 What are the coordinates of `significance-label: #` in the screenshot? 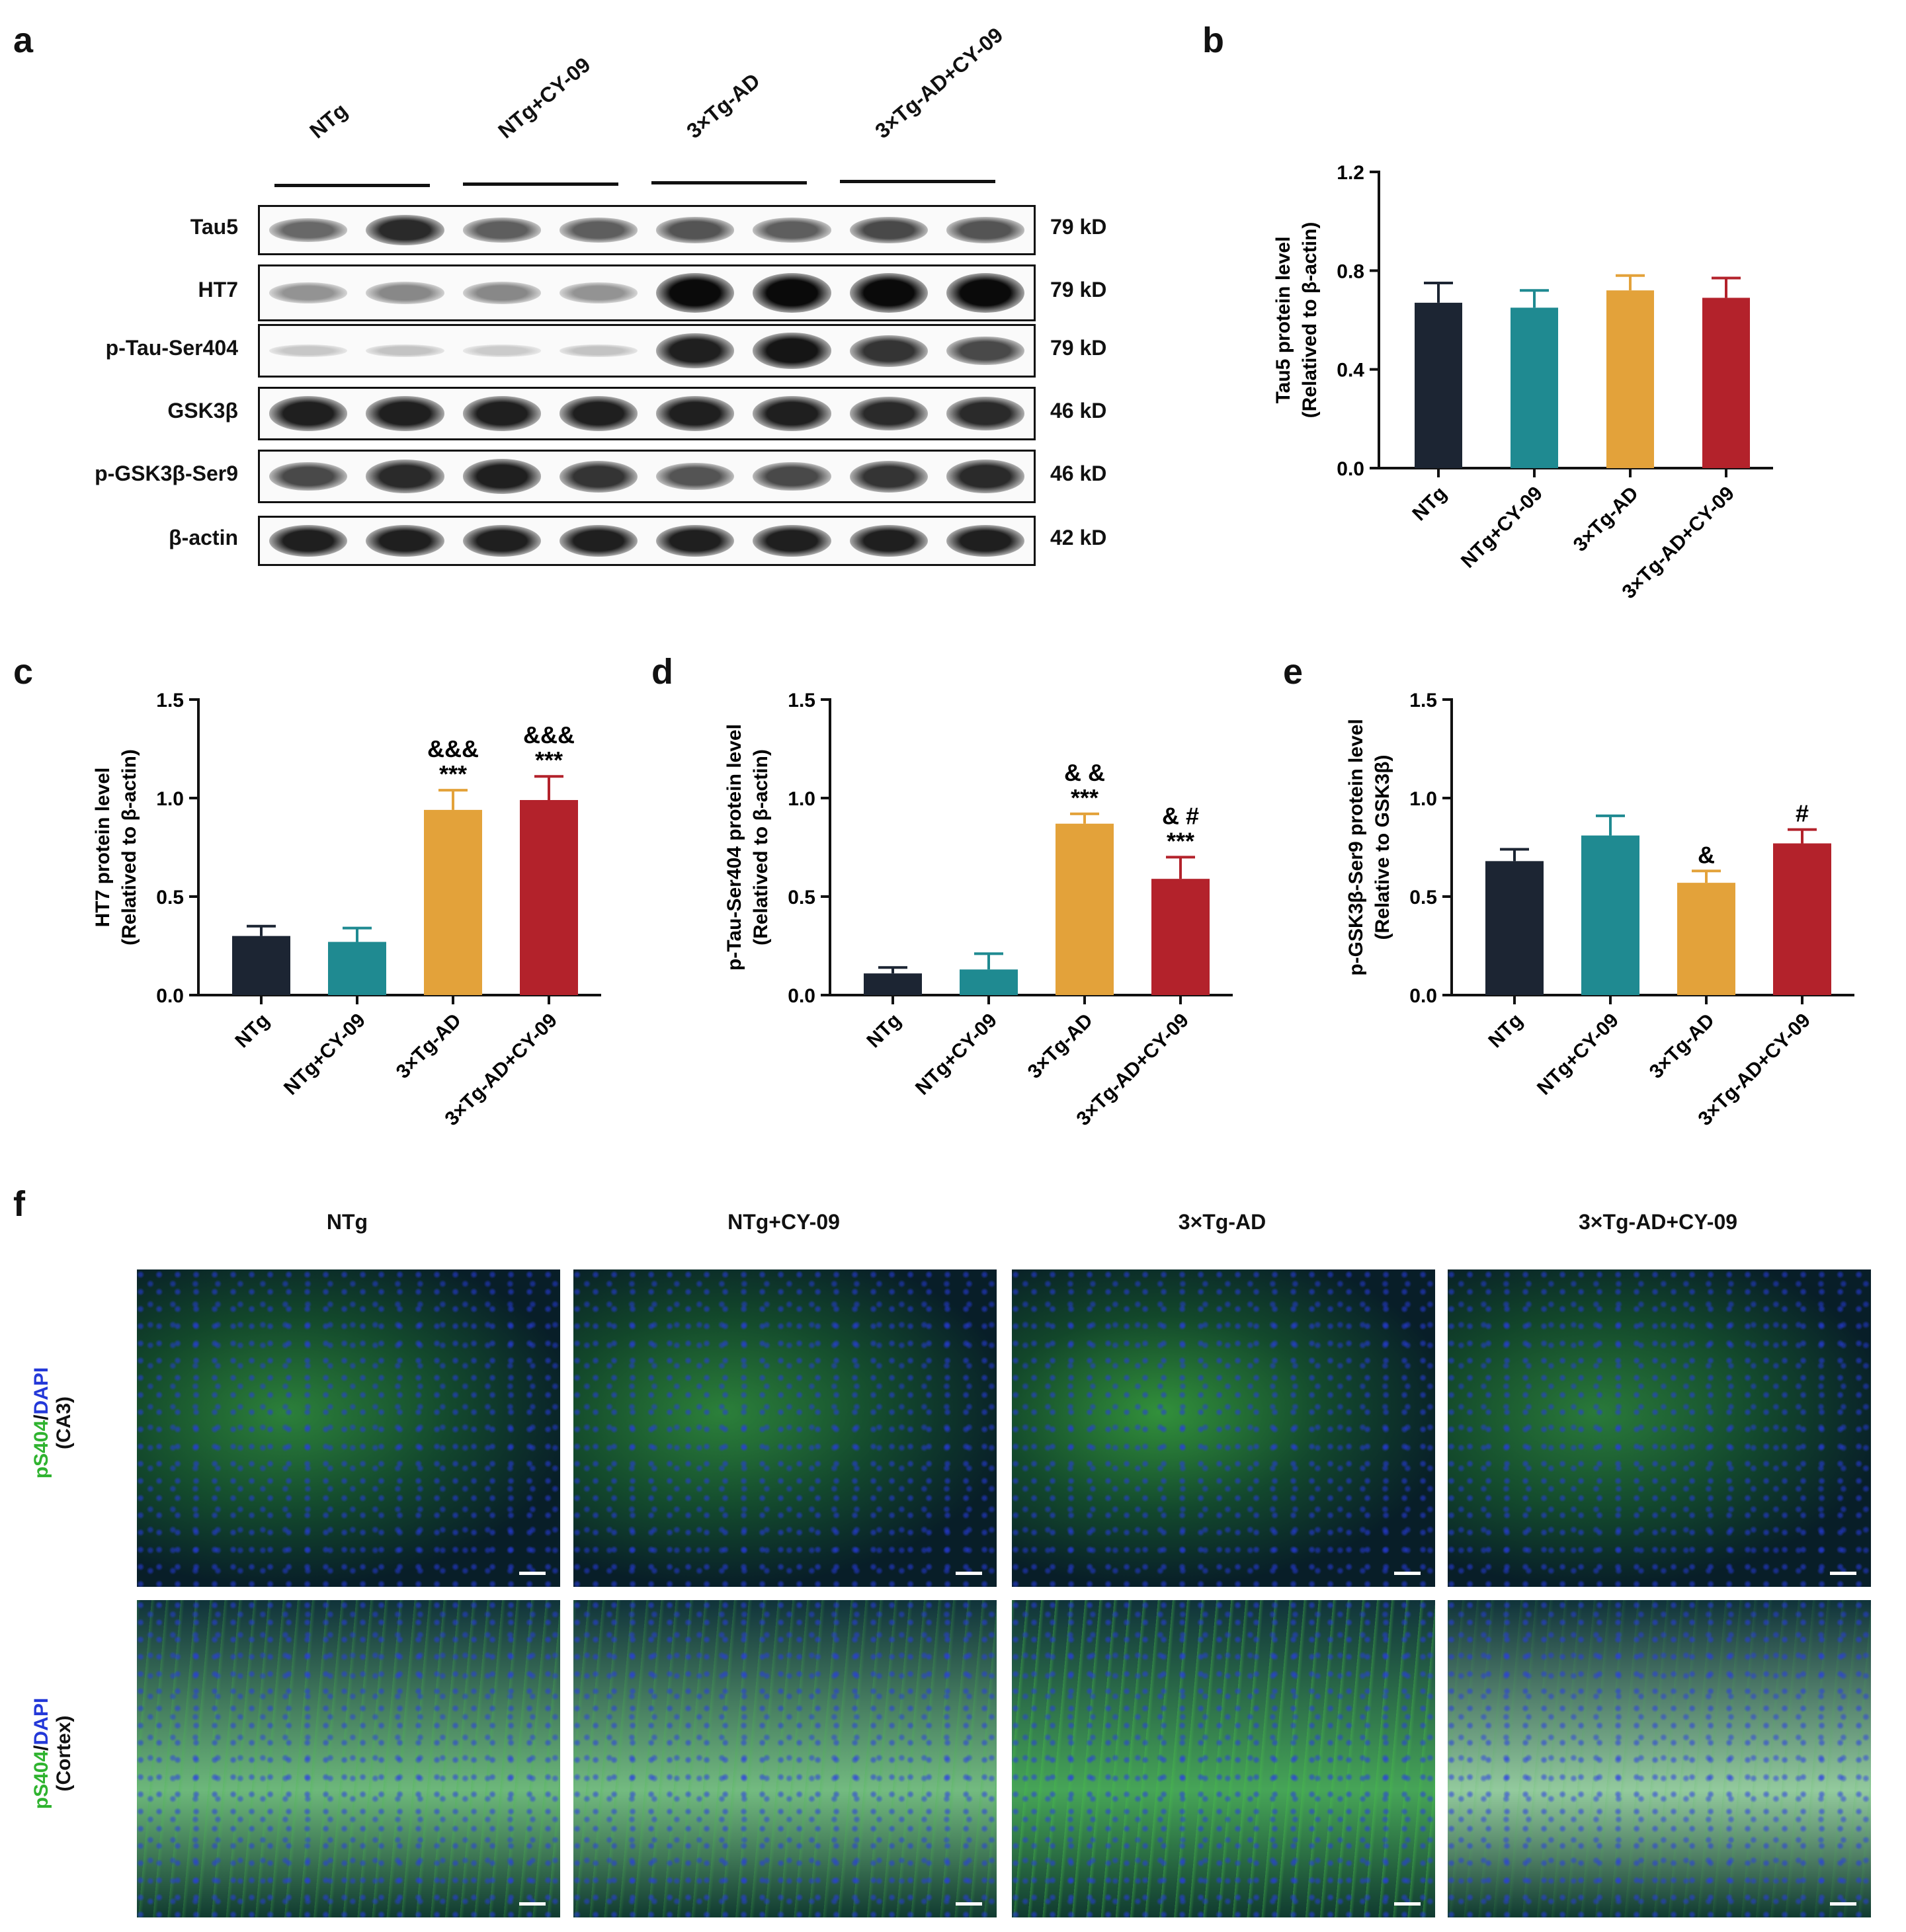 It's located at (1802, 813).